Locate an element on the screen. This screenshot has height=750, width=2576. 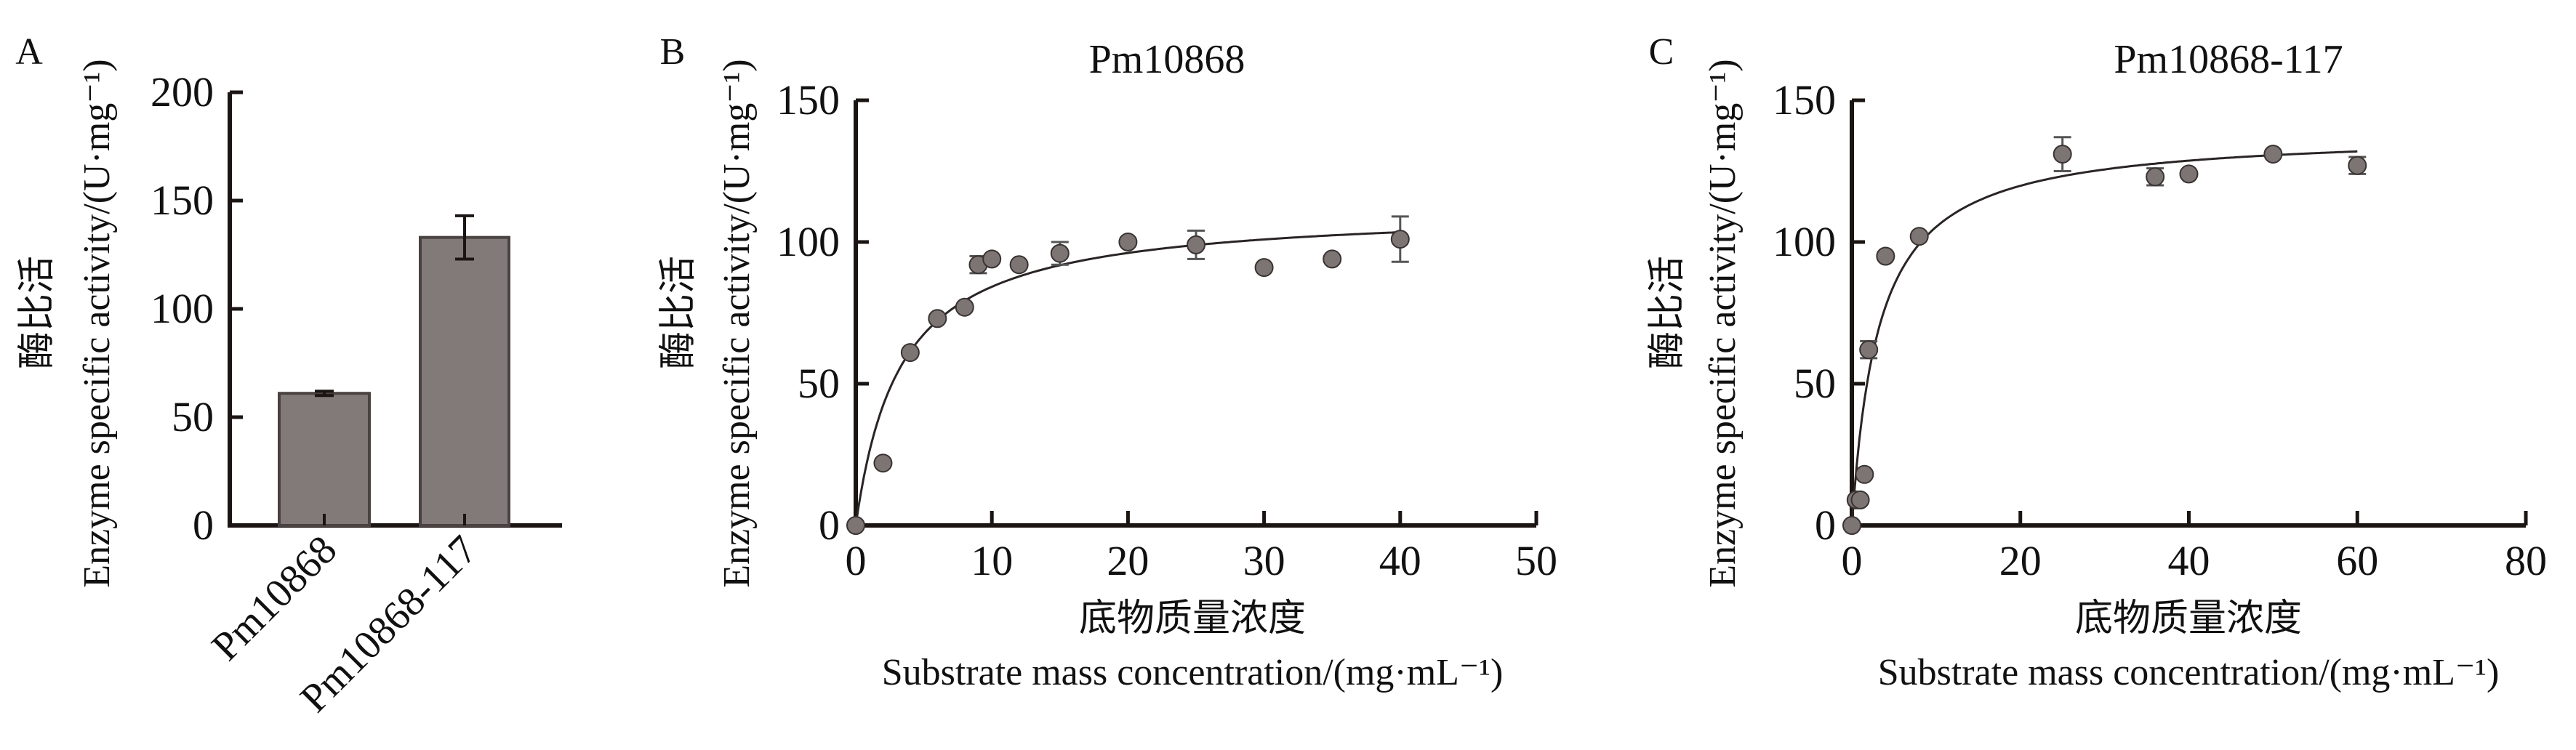
chart-title: Pm10868 is located at coordinates (1167, 59).